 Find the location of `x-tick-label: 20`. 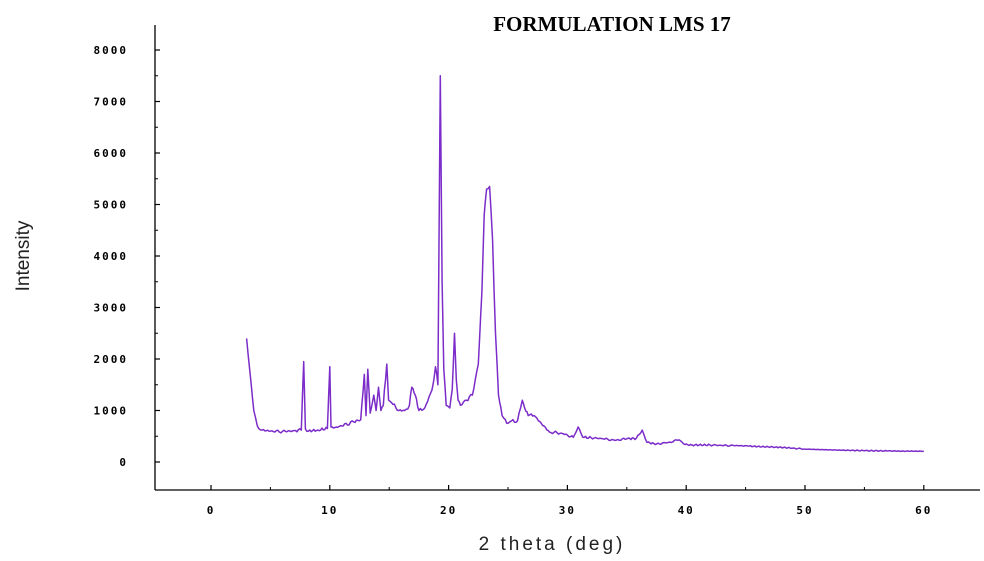

x-tick-label: 20 is located at coordinates (448, 510).